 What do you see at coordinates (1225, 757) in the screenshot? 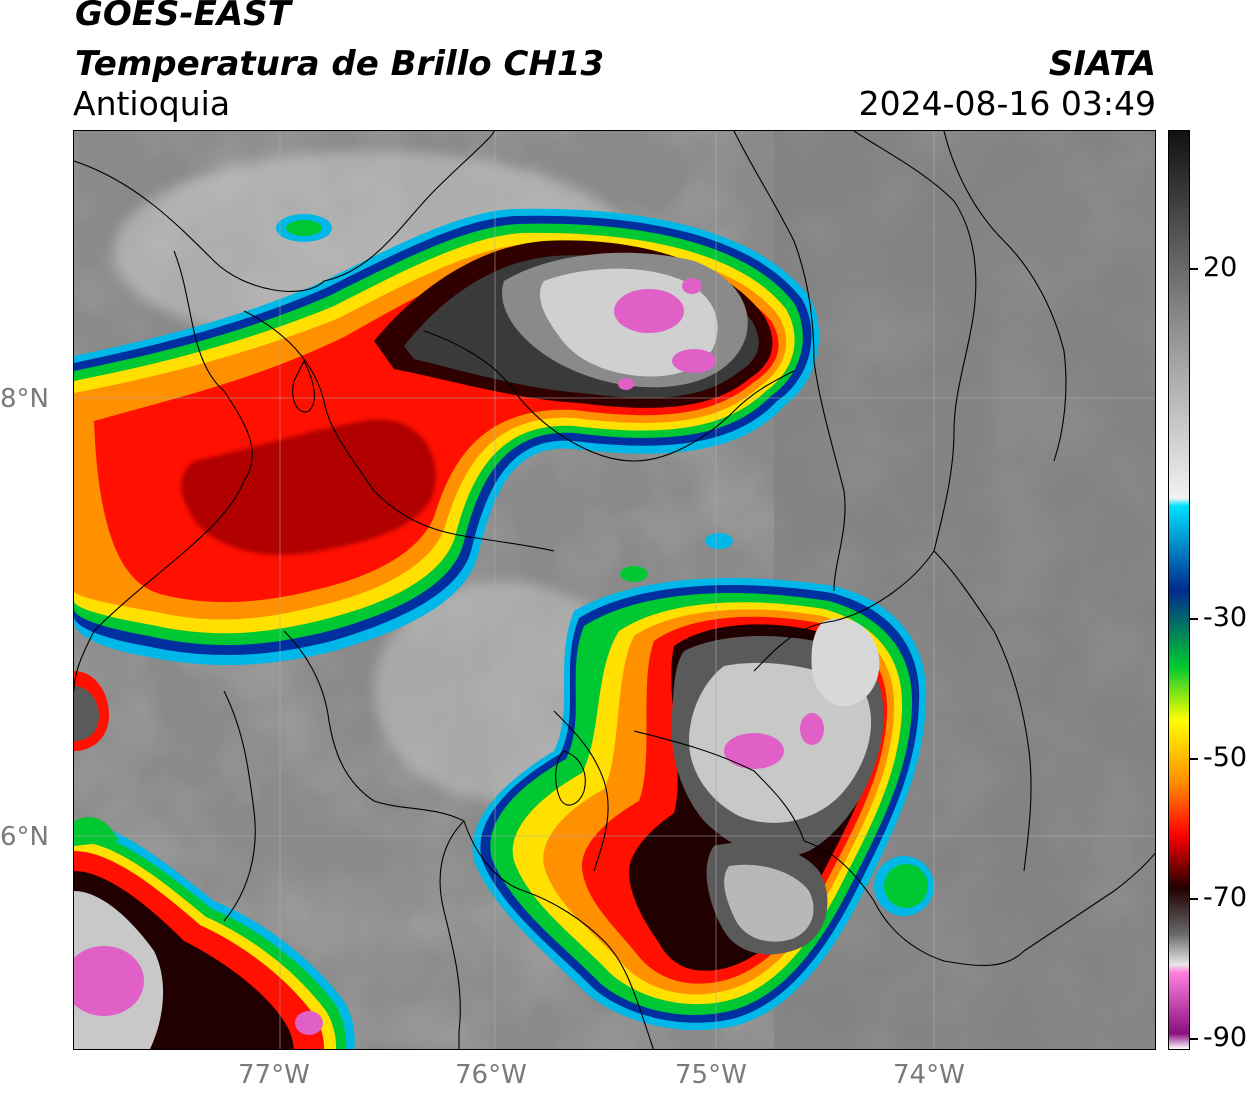
I see `colorbar-label-minus50: -50` at bounding box center [1225, 757].